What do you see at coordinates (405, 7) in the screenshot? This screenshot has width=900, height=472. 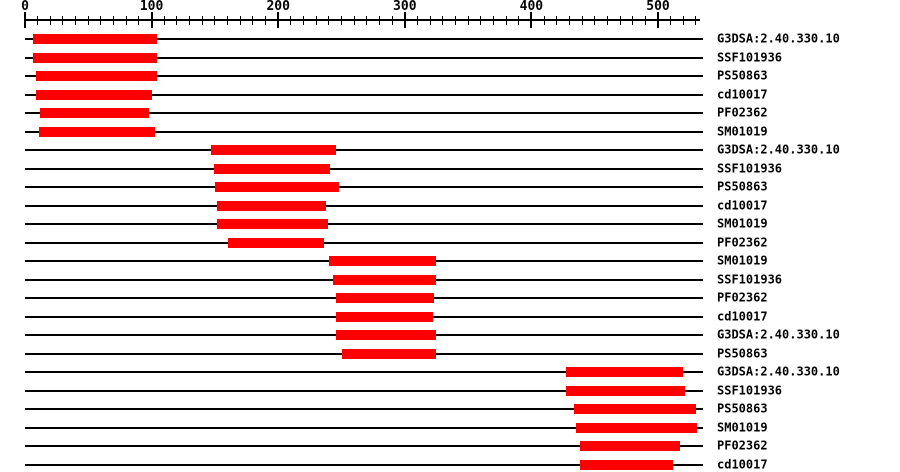 I see `ruler-tick-label: 300` at bounding box center [405, 7].